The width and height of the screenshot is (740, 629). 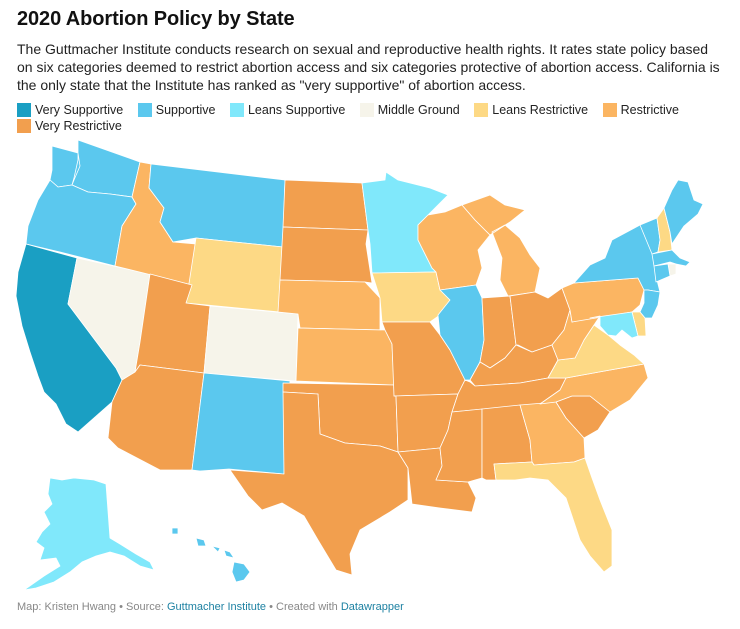 I want to click on legend-label: Restrictive, so click(x=649, y=110).